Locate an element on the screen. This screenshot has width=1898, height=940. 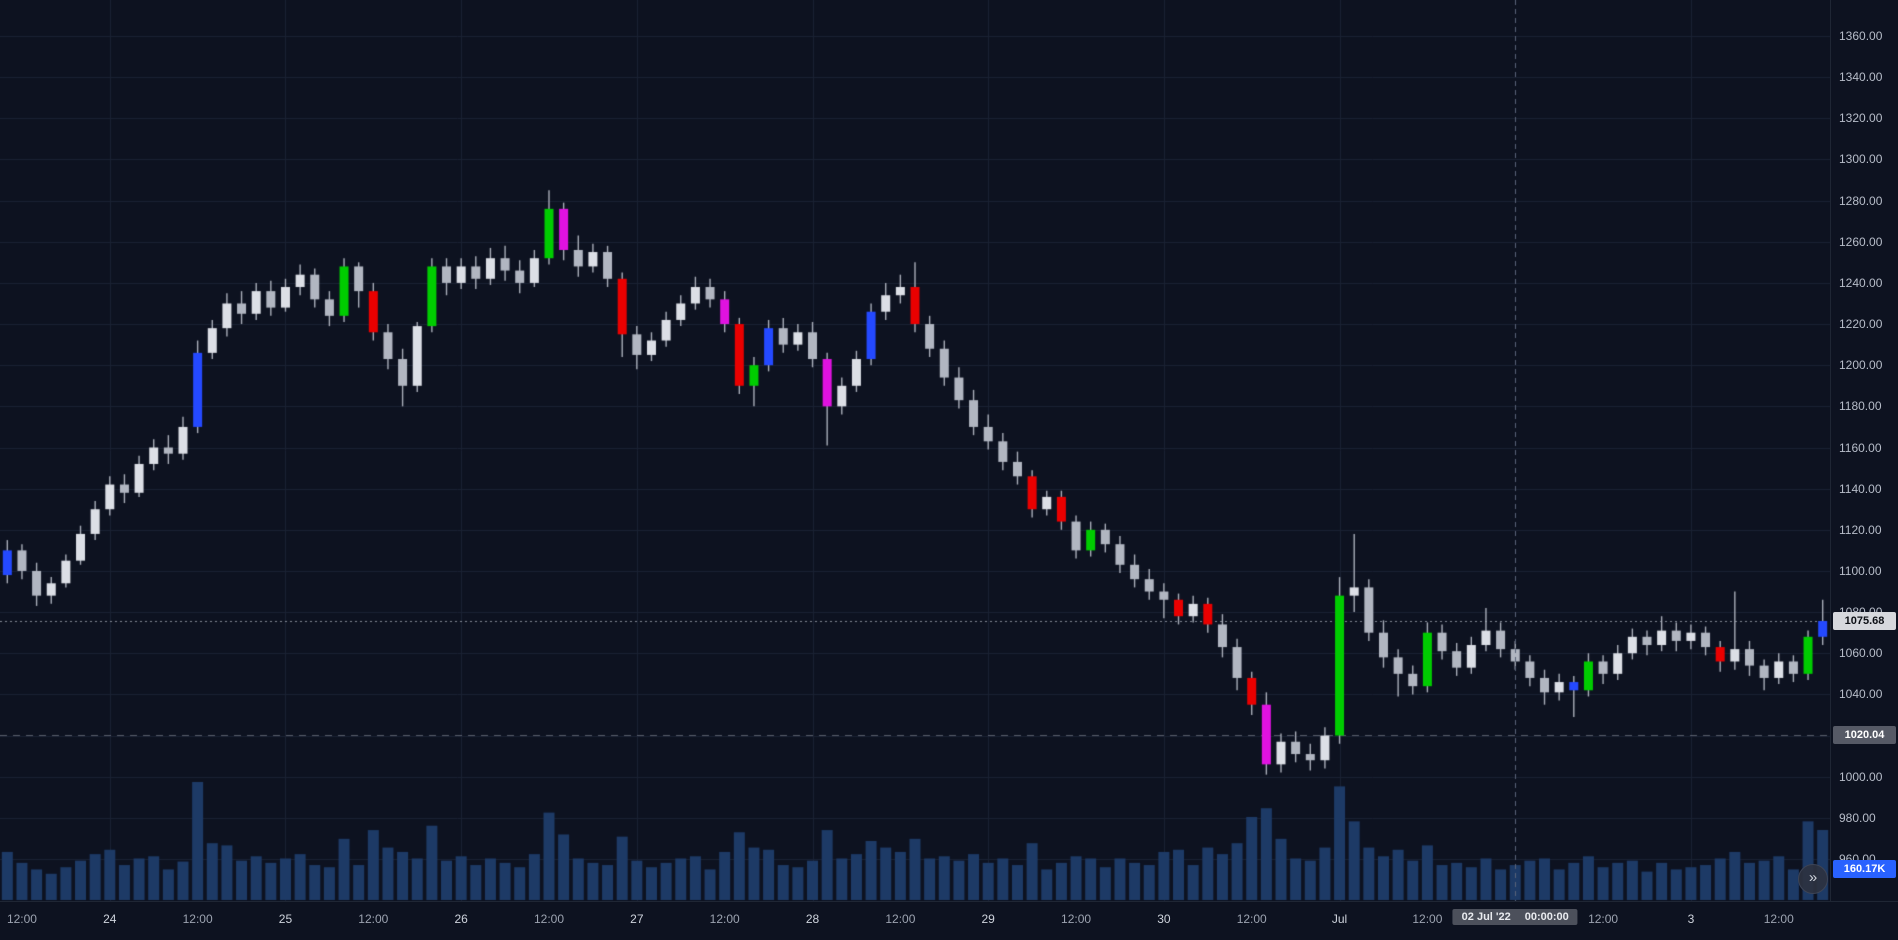
price-tick-label: 1160.00 is located at coordinates (1860, 447).